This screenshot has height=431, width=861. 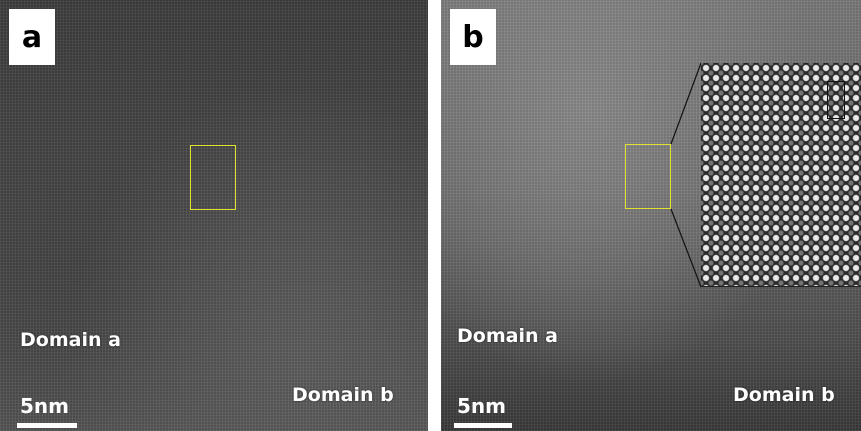 What do you see at coordinates (836, 100) in the screenshot?
I see `unit-cell-box` at bounding box center [836, 100].